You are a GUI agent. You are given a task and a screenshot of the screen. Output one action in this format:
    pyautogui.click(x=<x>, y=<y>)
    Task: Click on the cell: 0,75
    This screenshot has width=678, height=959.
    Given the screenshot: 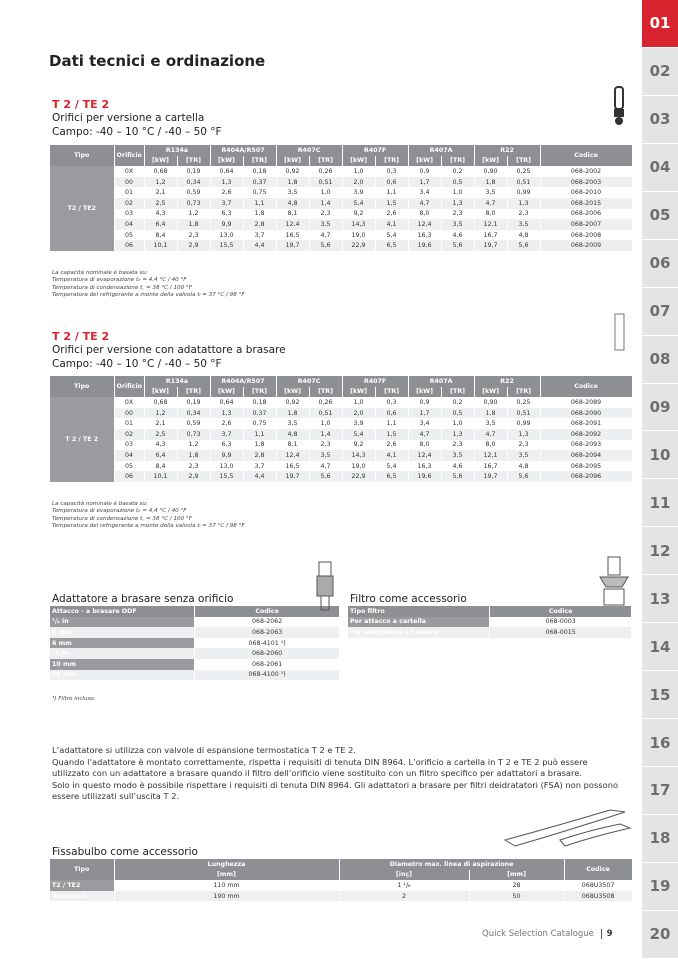 What is the action you would take?
    pyautogui.click(x=260, y=192)
    